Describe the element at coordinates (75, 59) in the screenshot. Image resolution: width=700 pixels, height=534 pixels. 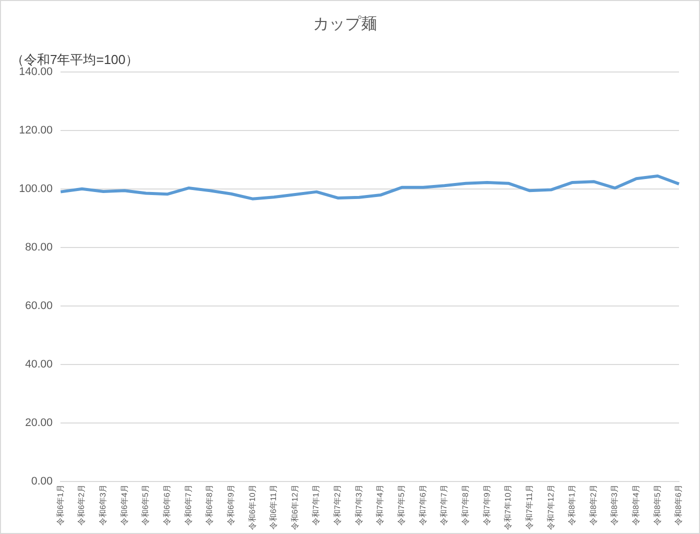
I see `text: （令和7年平均=100）` at that location.